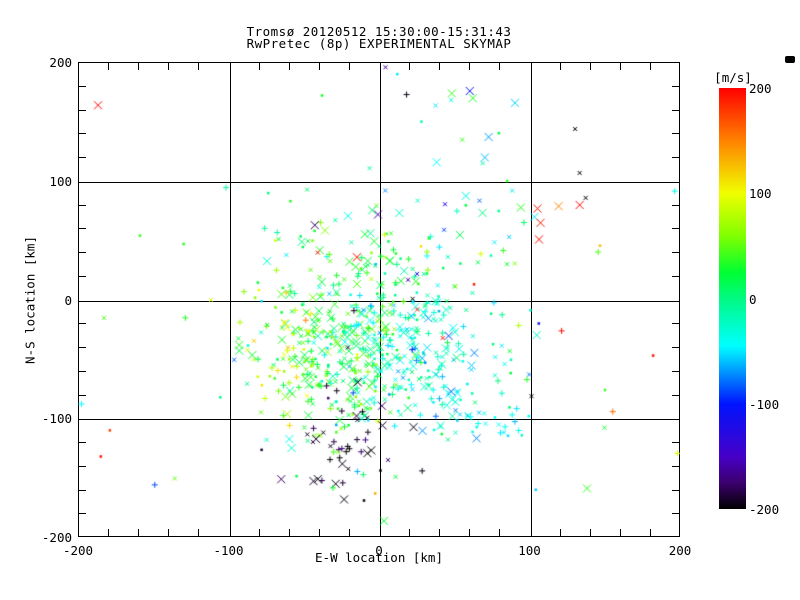  I want to click on colorbar-tick-label: -100, so click(764, 404).